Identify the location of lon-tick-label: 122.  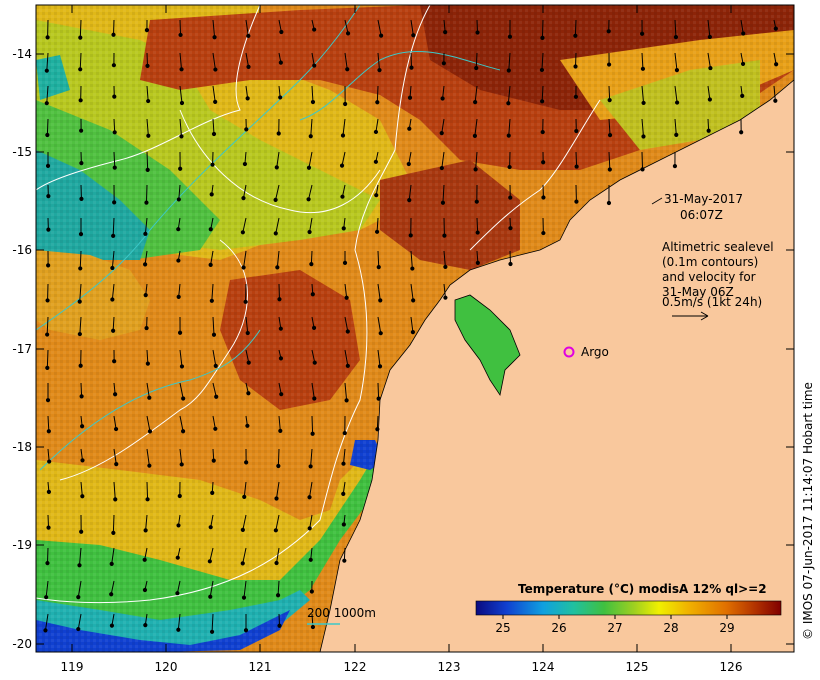
(355, 667).